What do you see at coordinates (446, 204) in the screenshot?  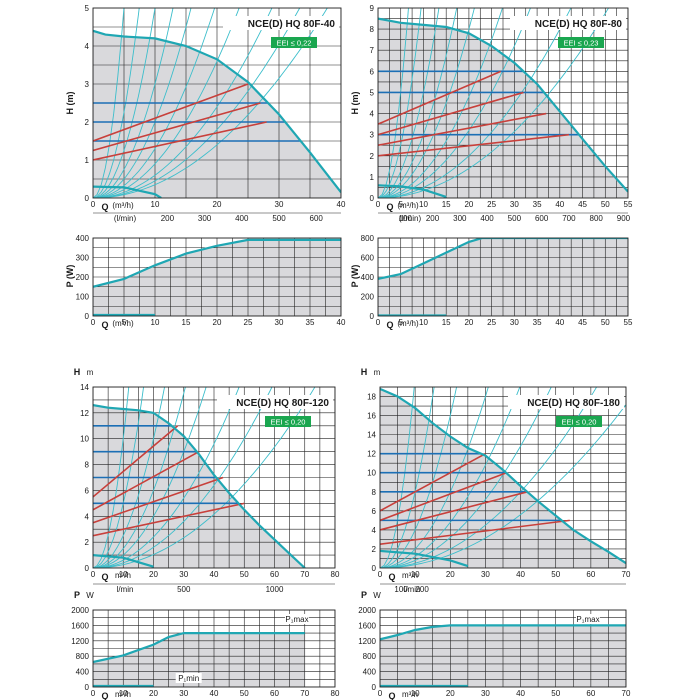 I see `x-tick-label: 15` at bounding box center [446, 204].